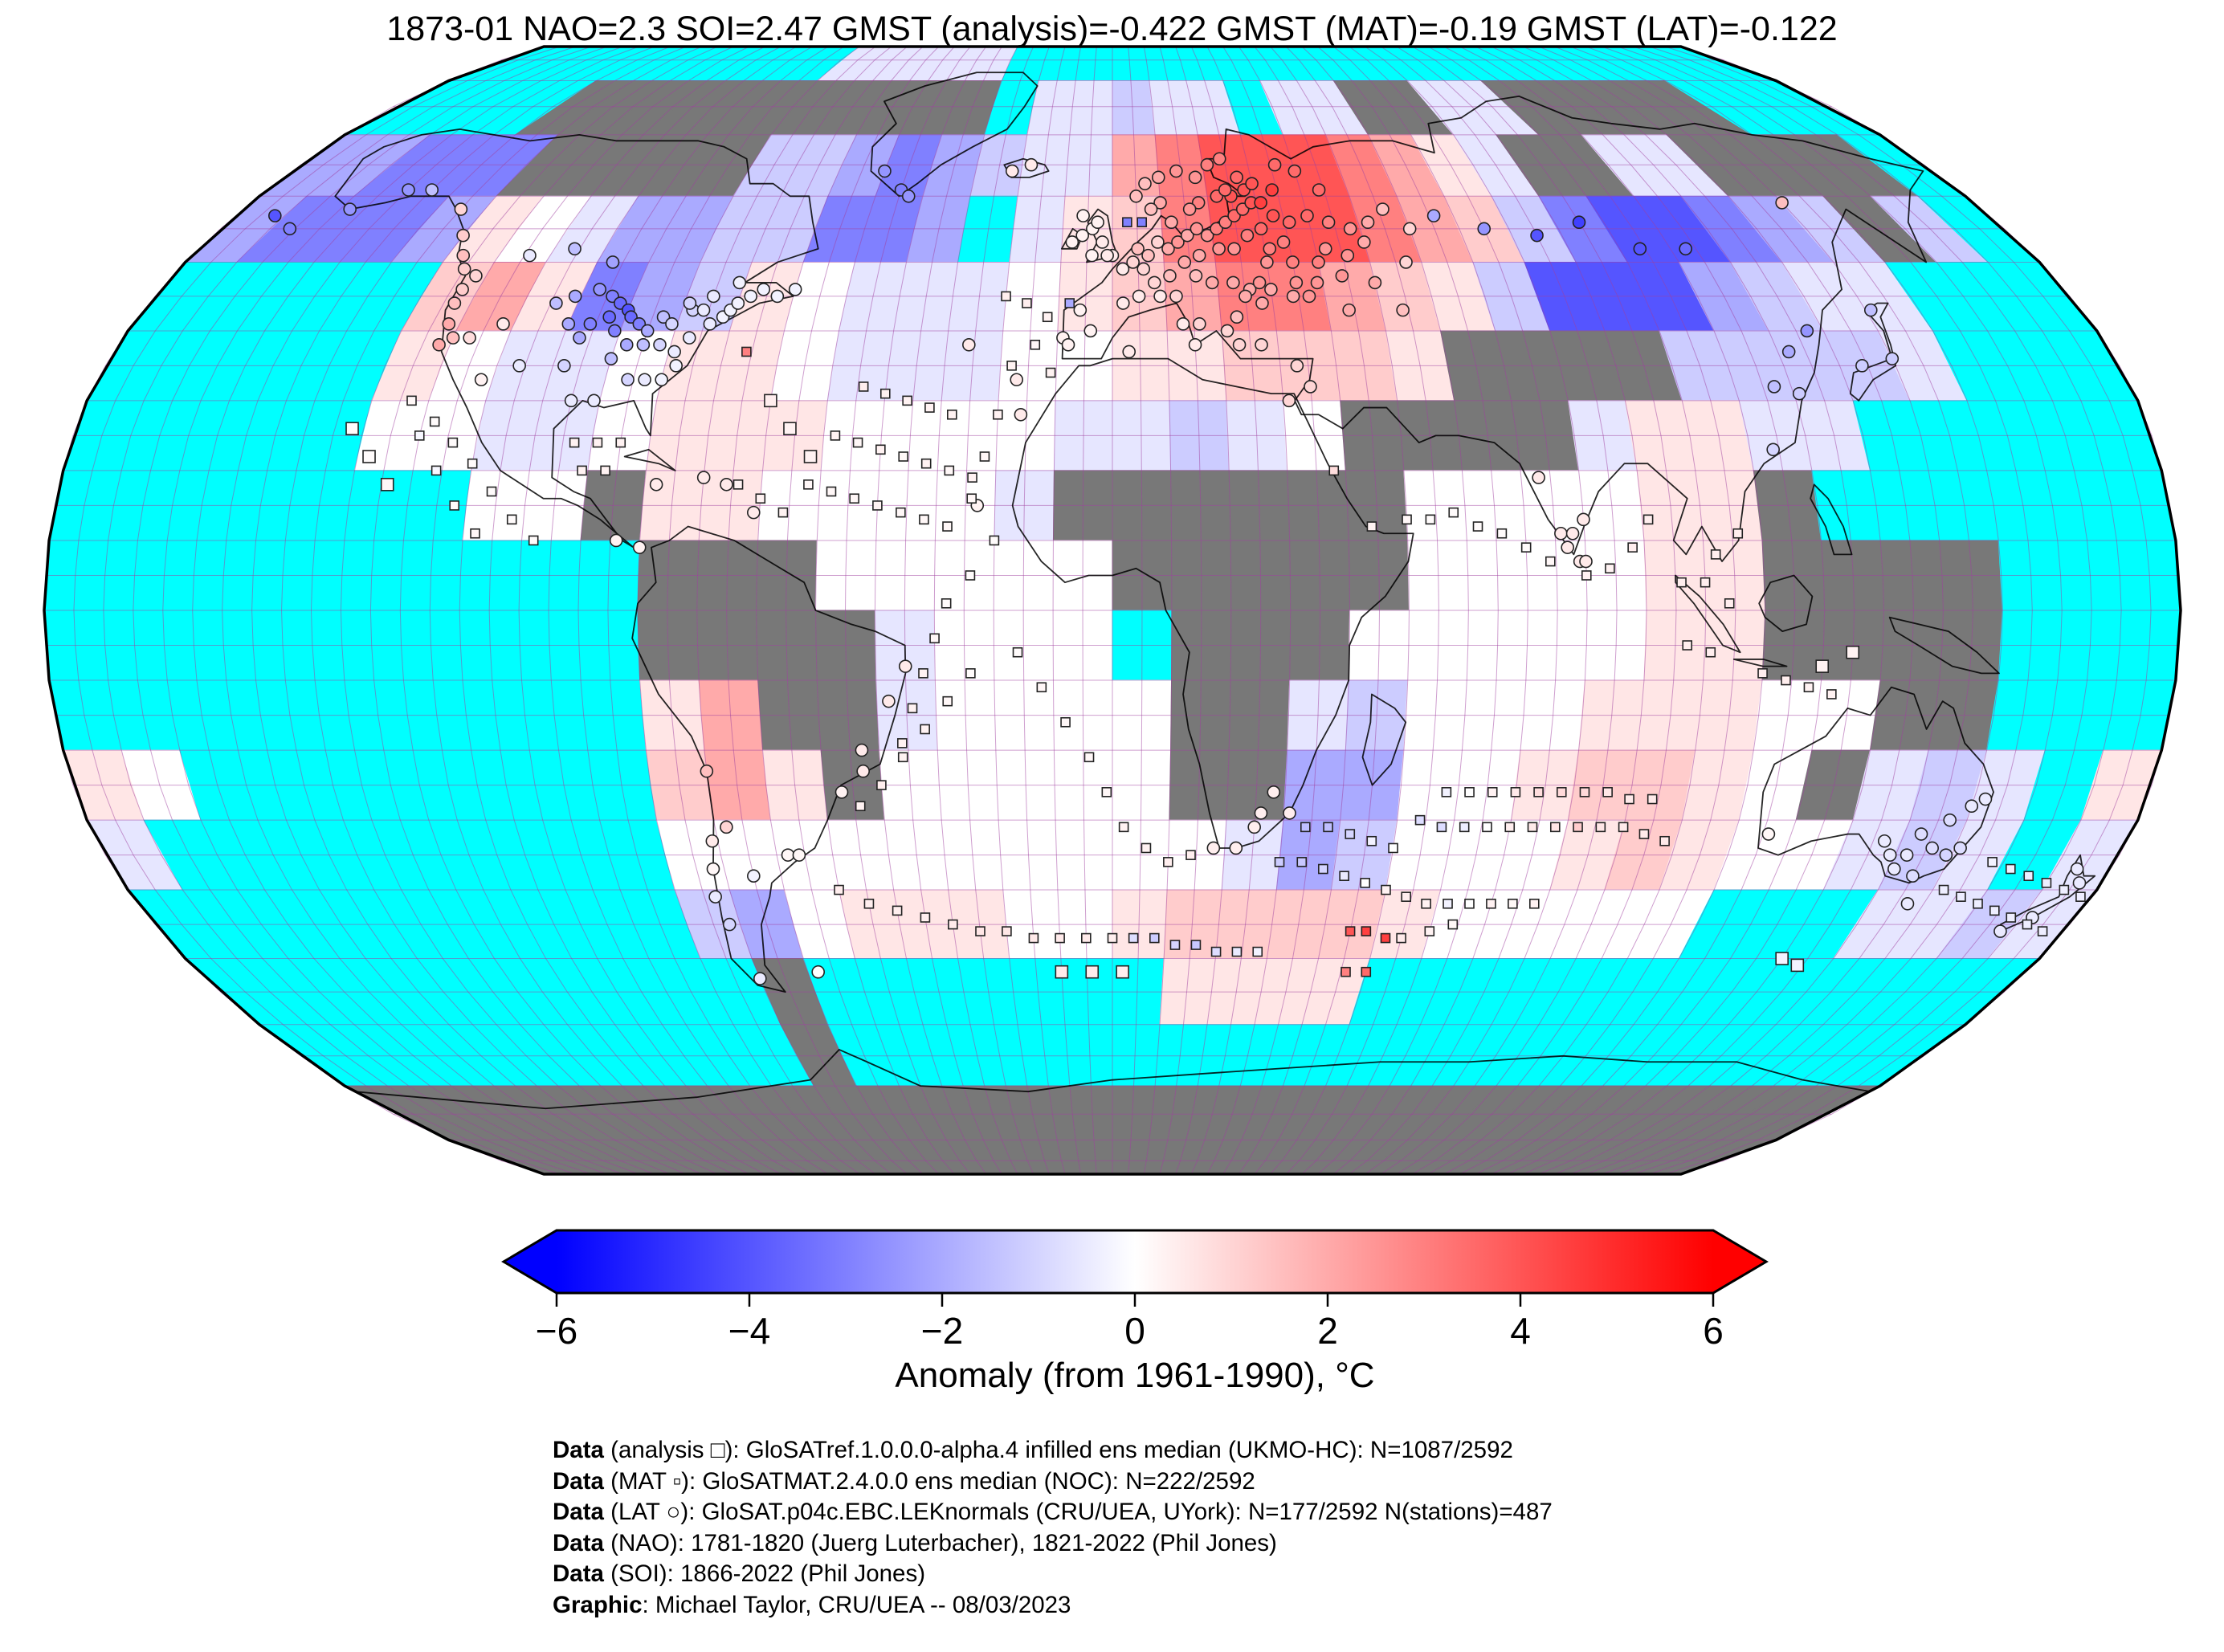 The image size is (2224, 1652). What do you see at coordinates (598, 1604) in the screenshot?
I see `footer-line-label: Graphic` at bounding box center [598, 1604].